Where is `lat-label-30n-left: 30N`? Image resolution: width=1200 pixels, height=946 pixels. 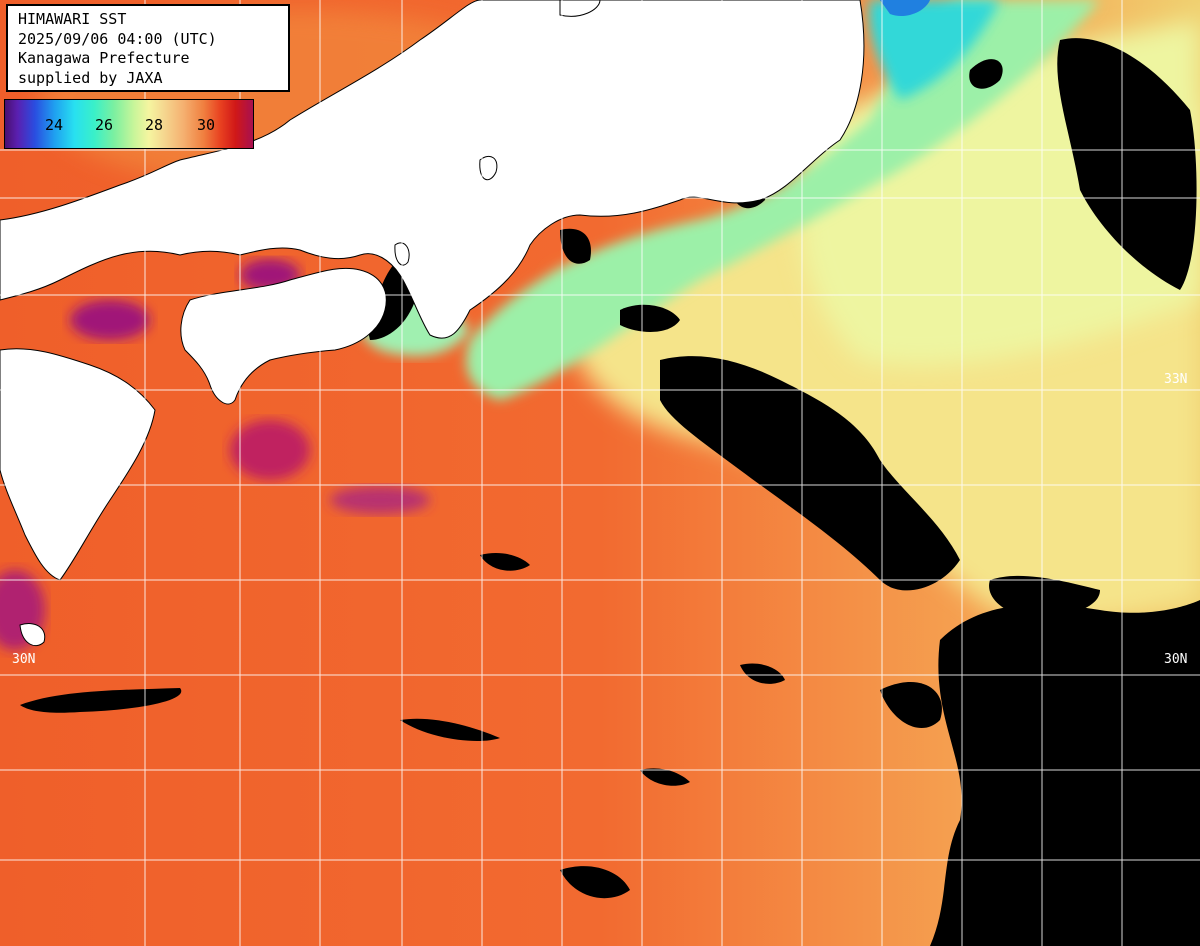 lat-label-30n-left: 30N is located at coordinates (24, 659).